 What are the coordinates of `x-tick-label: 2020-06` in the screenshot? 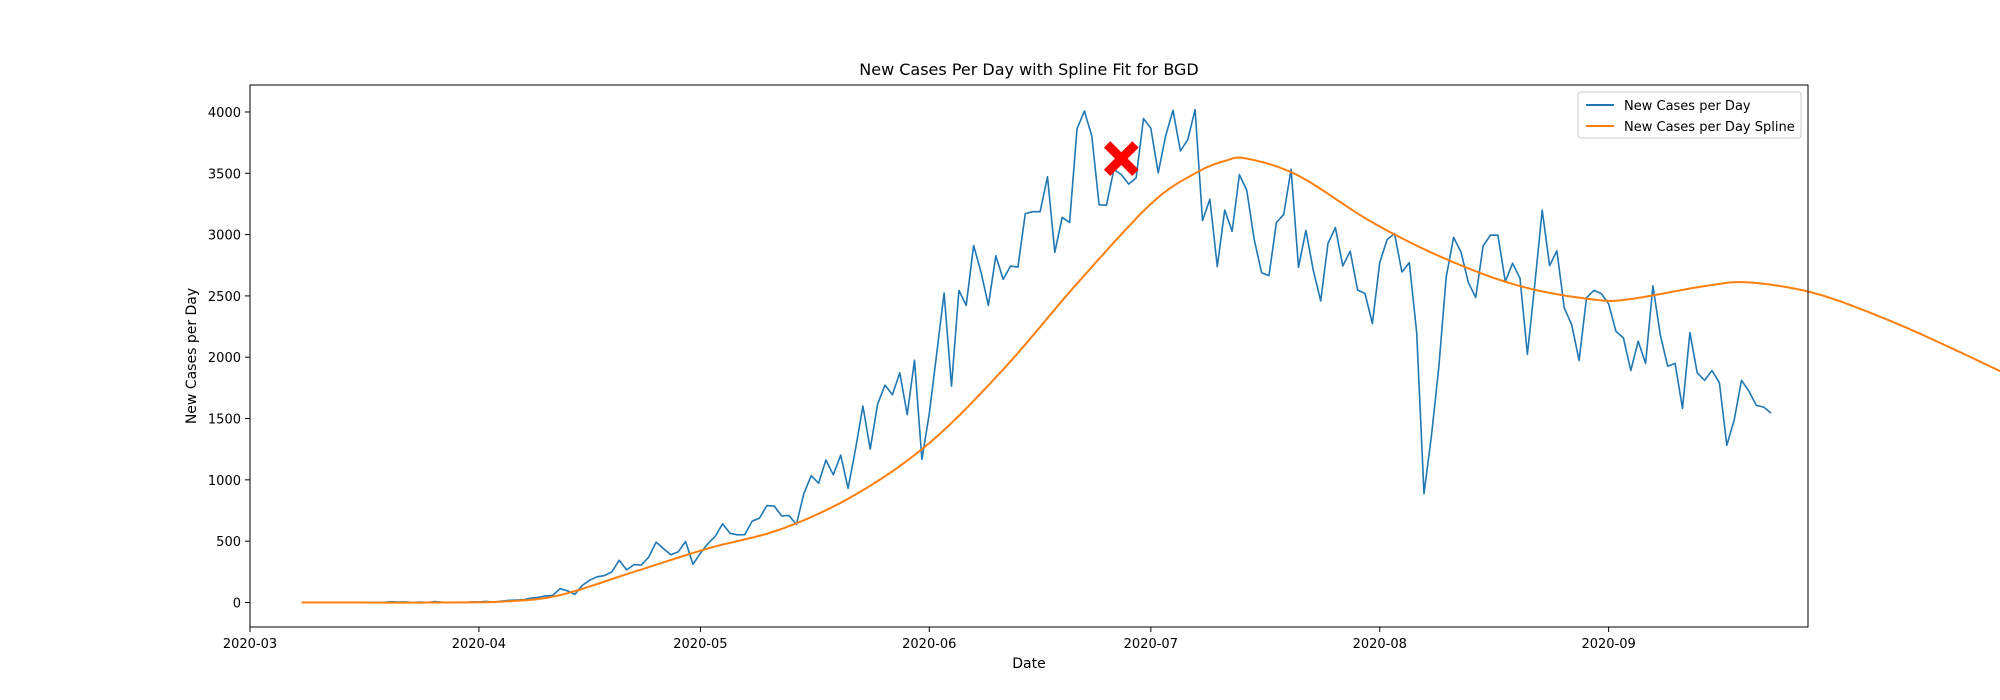 It's located at (929, 644).